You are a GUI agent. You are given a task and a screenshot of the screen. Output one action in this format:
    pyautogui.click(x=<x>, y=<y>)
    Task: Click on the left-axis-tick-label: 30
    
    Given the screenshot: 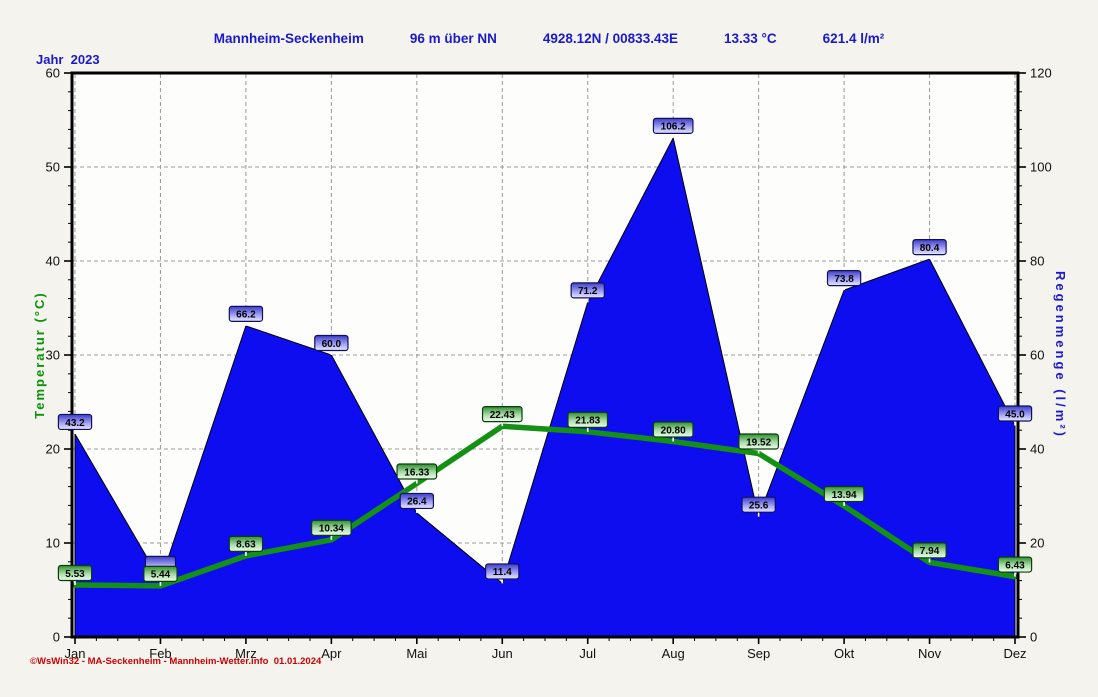 What is the action you would take?
    pyautogui.click(x=53, y=355)
    